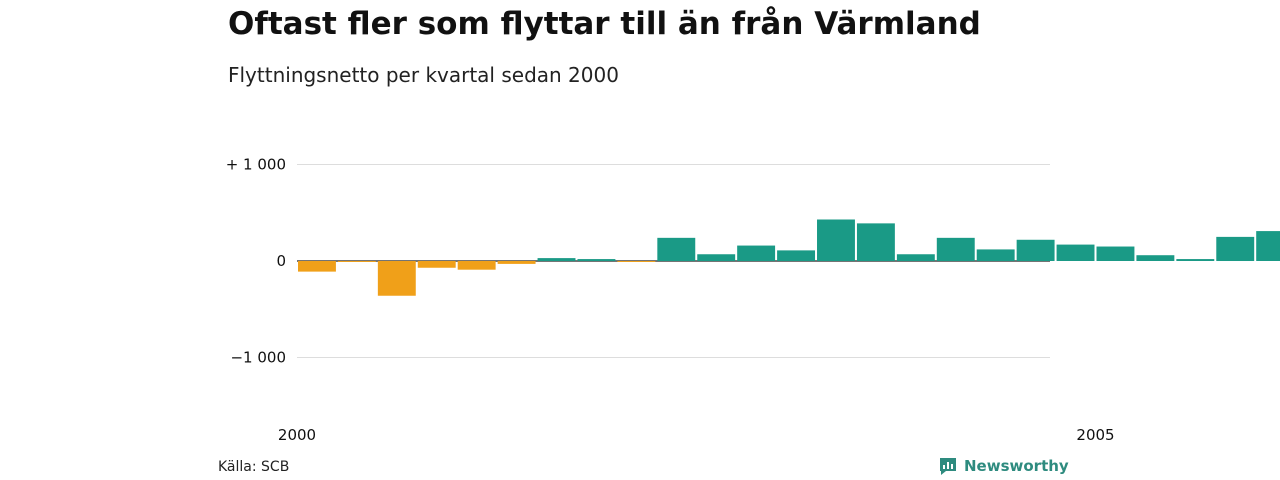  What do you see at coordinates (256, 165) in the screenshot?
I see `y-tick-label: + 1 000` at bounding box center [256, 165].